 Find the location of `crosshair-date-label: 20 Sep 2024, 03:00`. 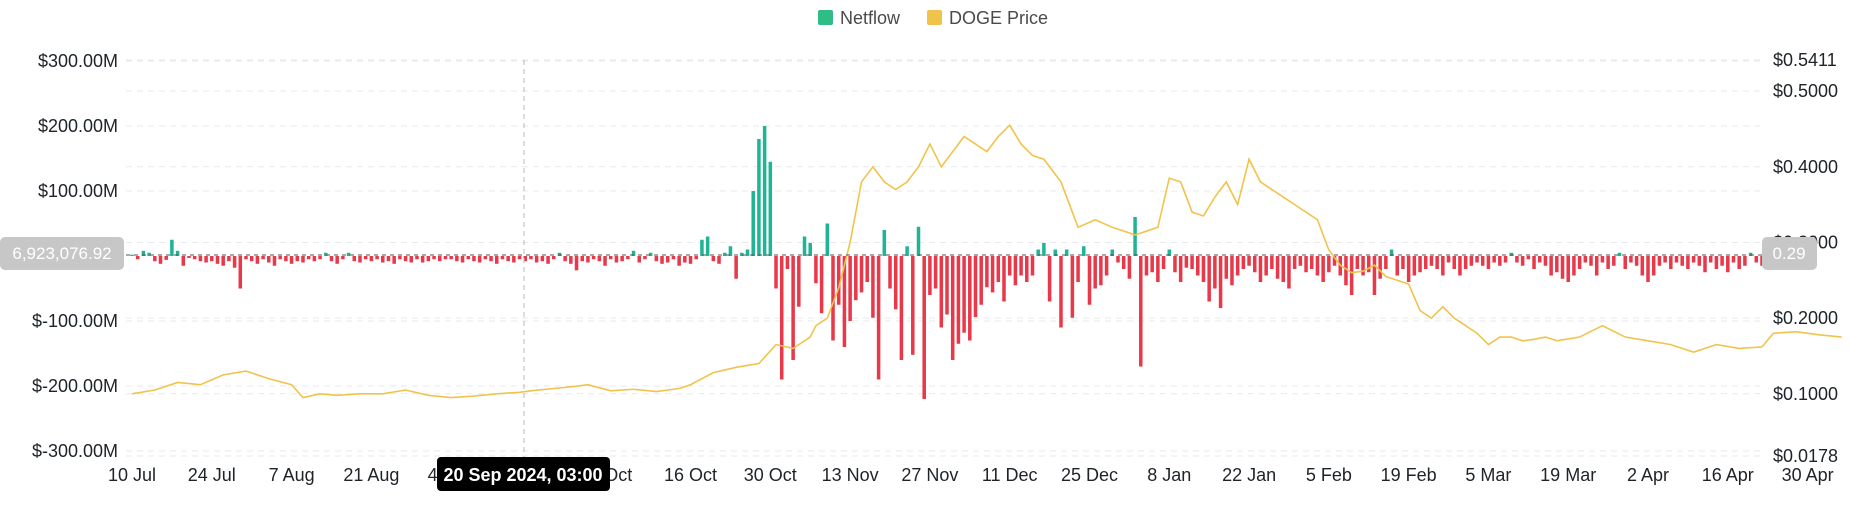

crosshair-date-label: 20 Sep 2024, 03:00 is located at coordinates (522, 475).